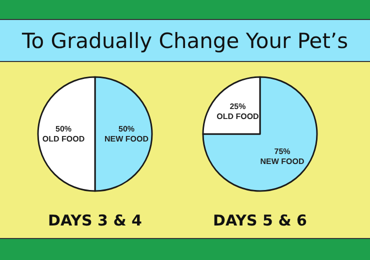  I want to click on text: DAYS 5 & 6, so click(260, 221).